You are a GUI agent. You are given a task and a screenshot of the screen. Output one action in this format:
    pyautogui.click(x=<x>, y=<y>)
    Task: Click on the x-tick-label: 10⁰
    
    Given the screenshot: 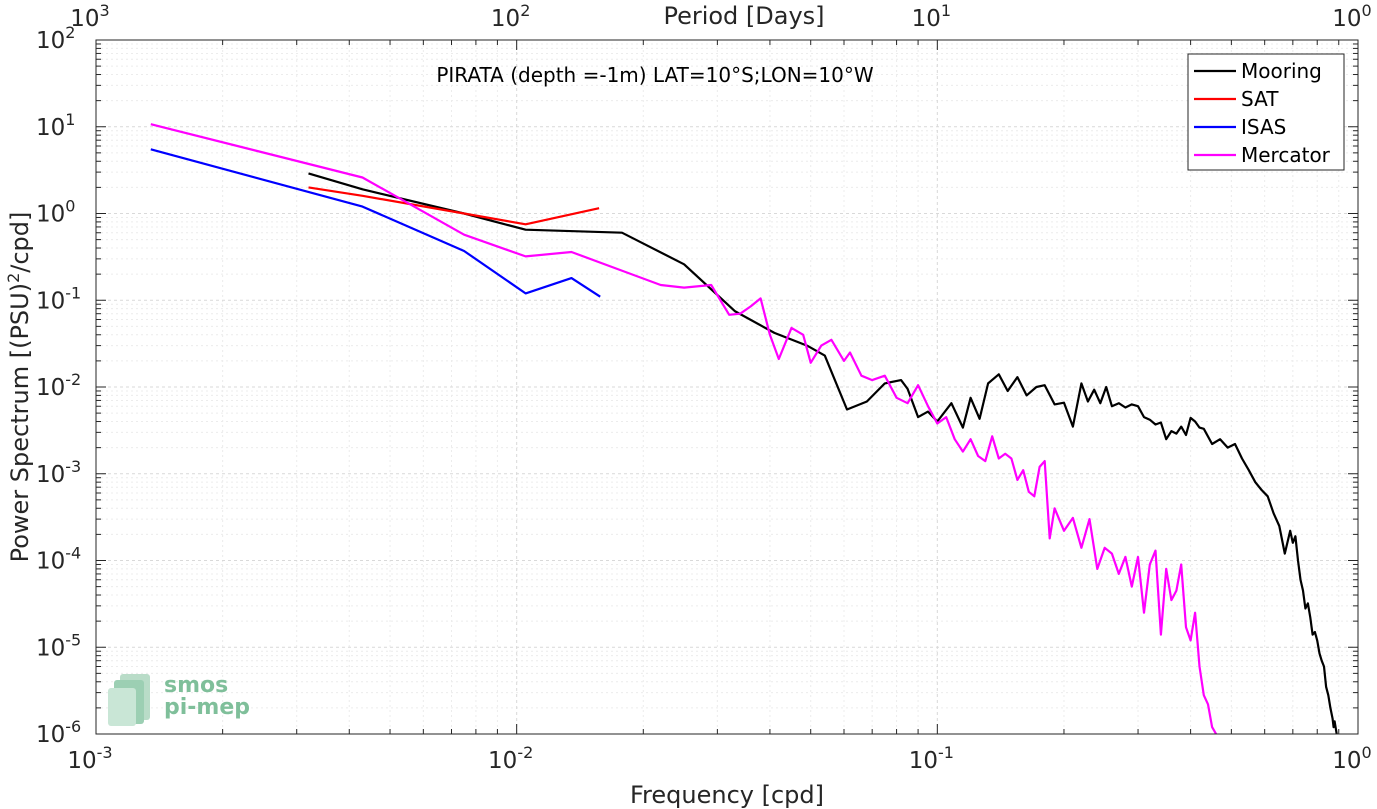 What is the action you would take?
    pyautogui.click(x=1351, y=758)
    